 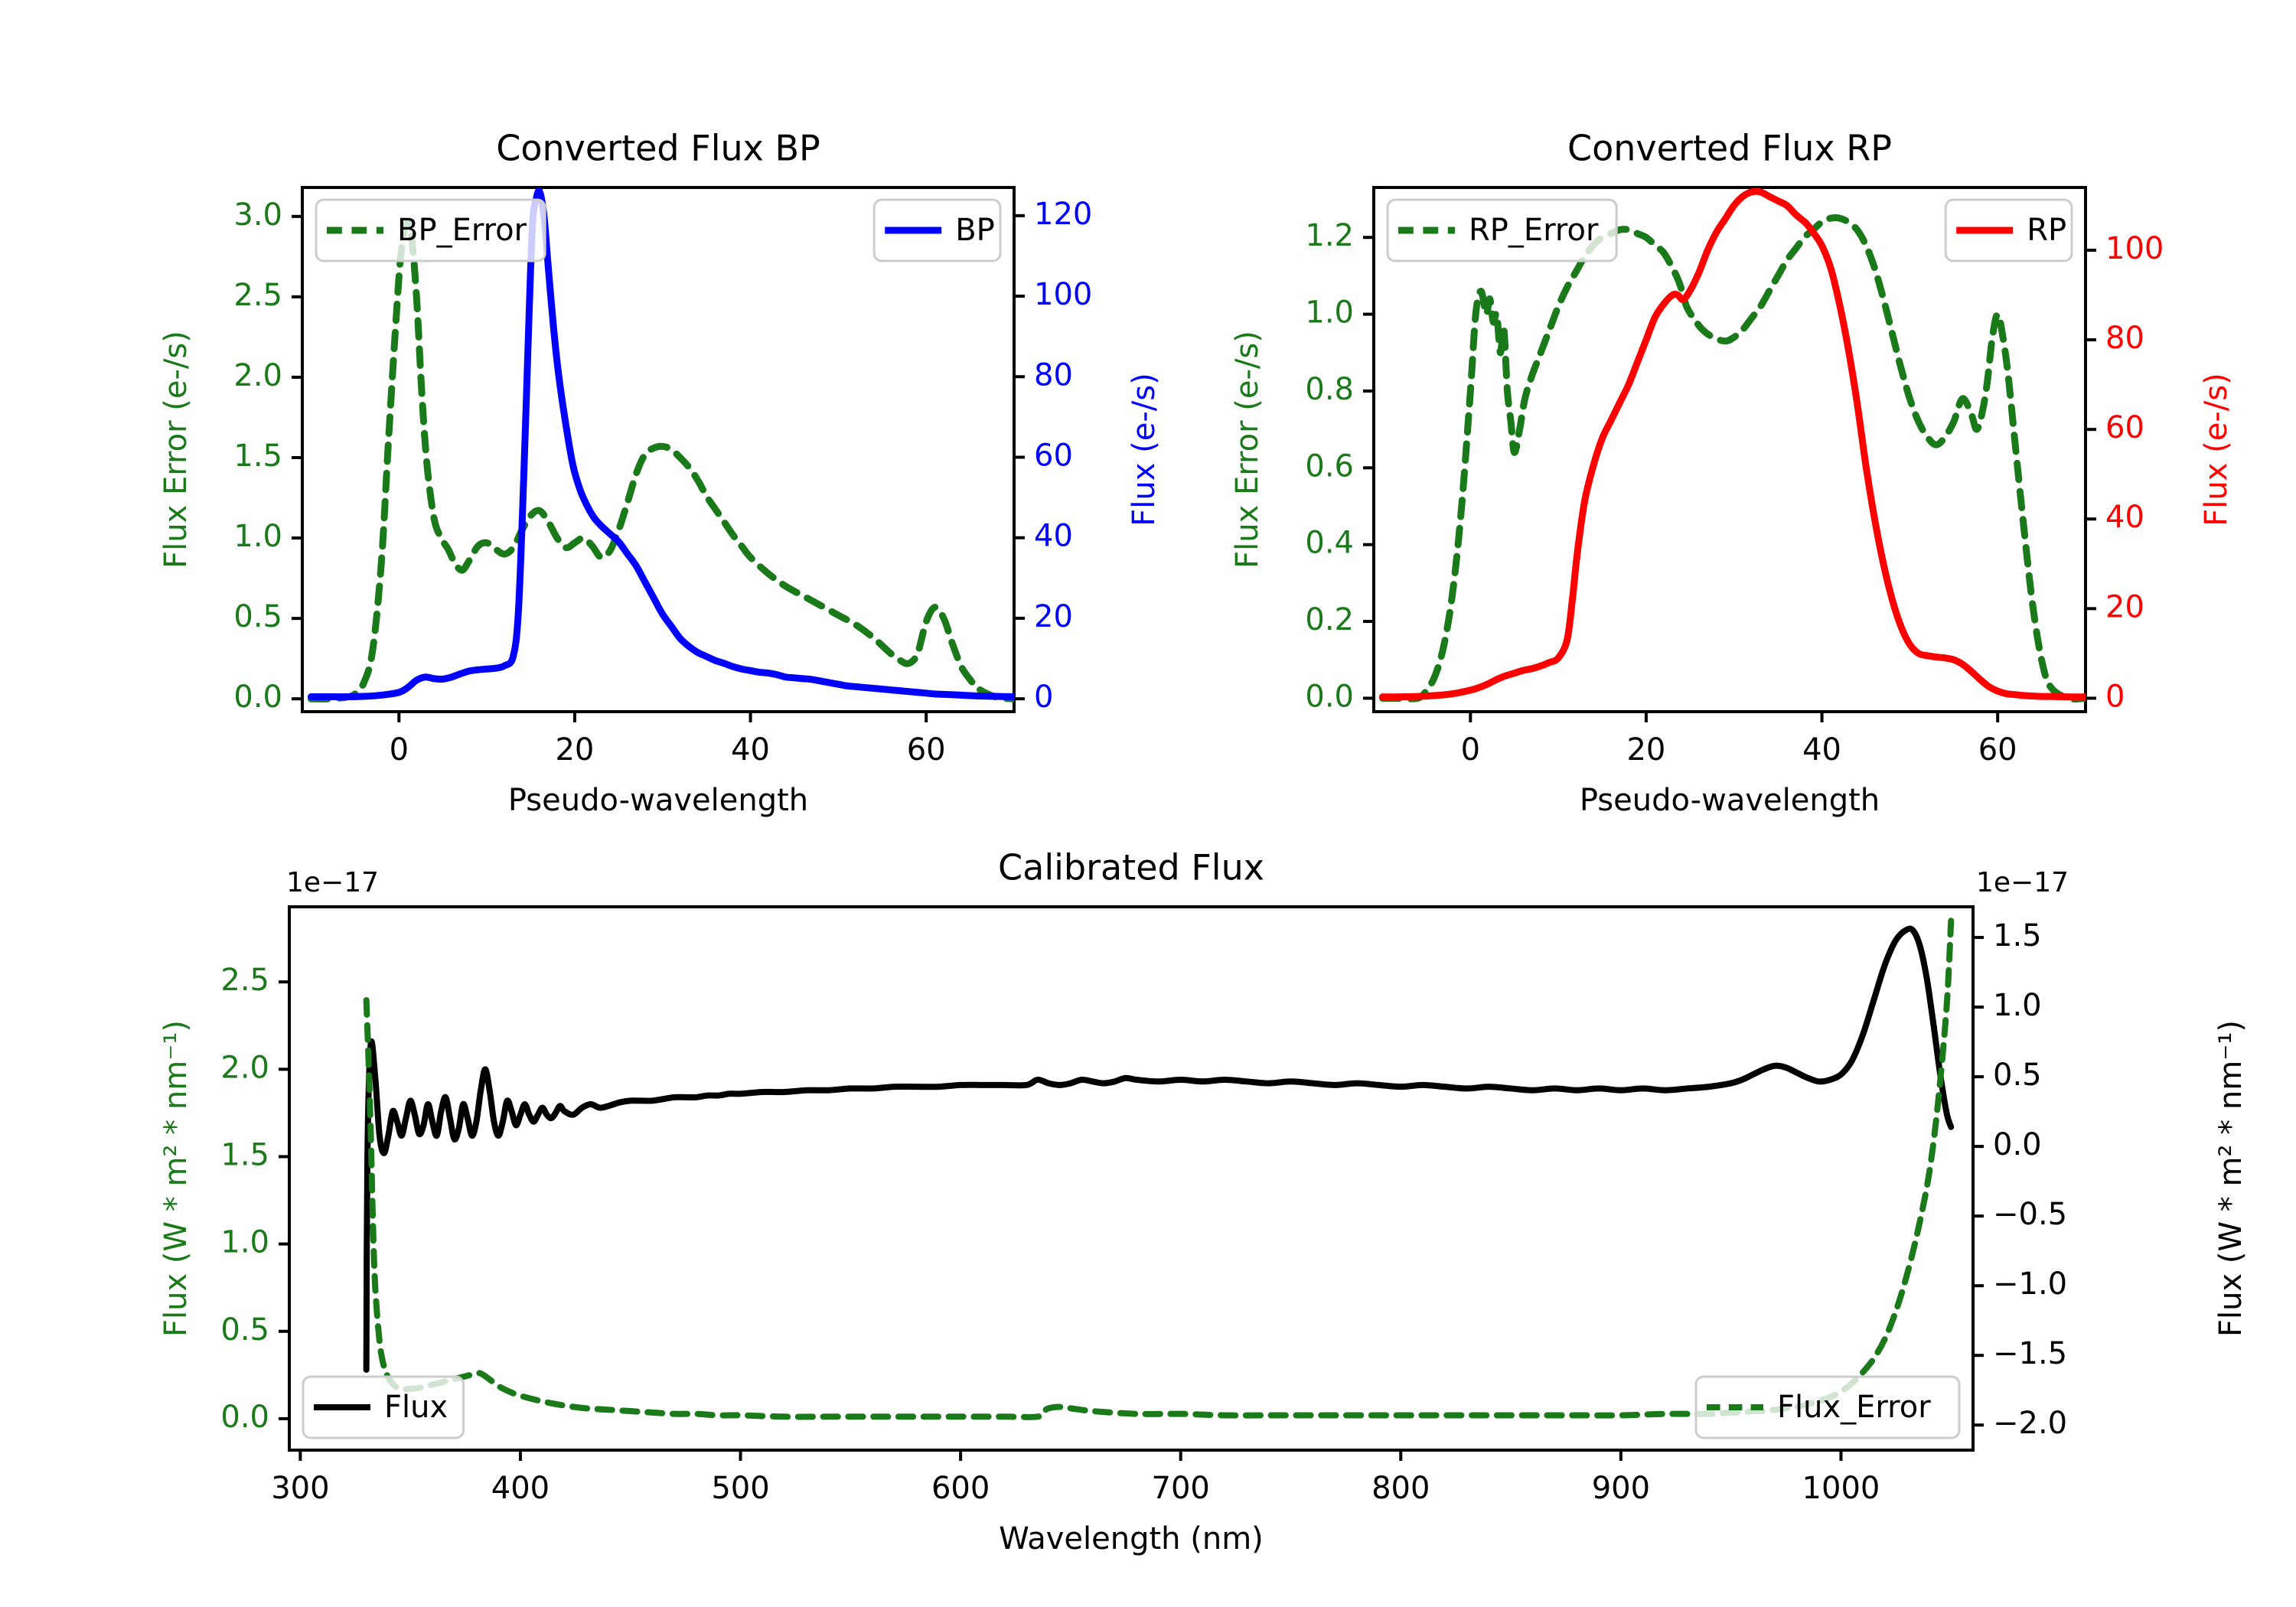 I want to click on panel-title-calibrated-flux: Calibrated Flux, so click(x=1131, y=867).